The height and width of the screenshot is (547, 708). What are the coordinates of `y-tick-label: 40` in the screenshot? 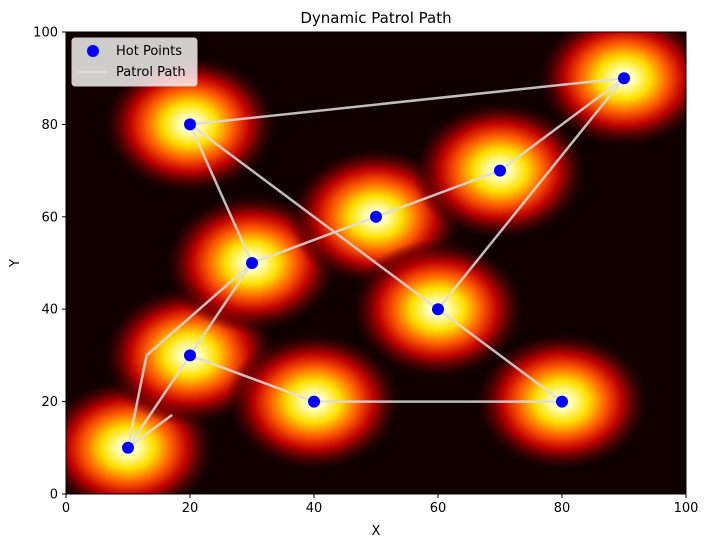 It's located at (49, 310).